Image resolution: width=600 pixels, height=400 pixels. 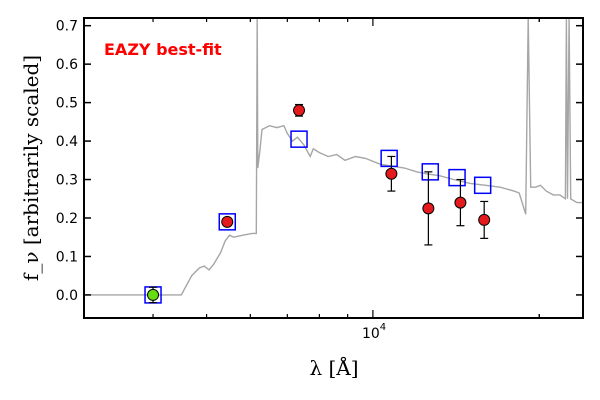 What do you see at coordinates (333, 367) in the screenshot?
I see `x-axis-label: λ [Å]` at bounding box center [333, 367].